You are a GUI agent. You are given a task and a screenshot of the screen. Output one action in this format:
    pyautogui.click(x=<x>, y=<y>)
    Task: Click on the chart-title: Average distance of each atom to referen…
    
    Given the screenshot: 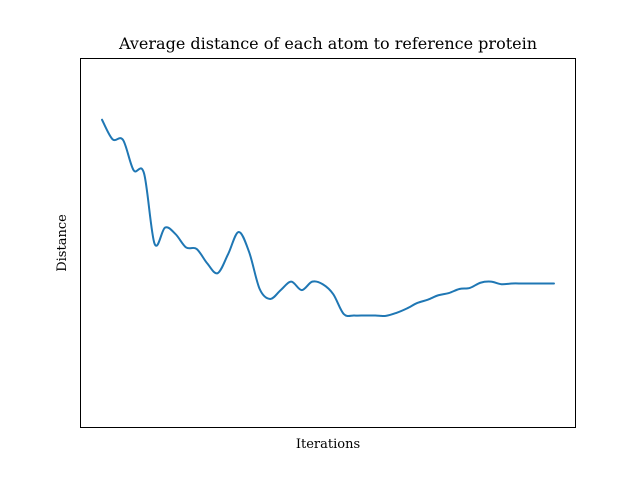 What is the action you would take?
    pyautogui.click(x=327, y=43)
    